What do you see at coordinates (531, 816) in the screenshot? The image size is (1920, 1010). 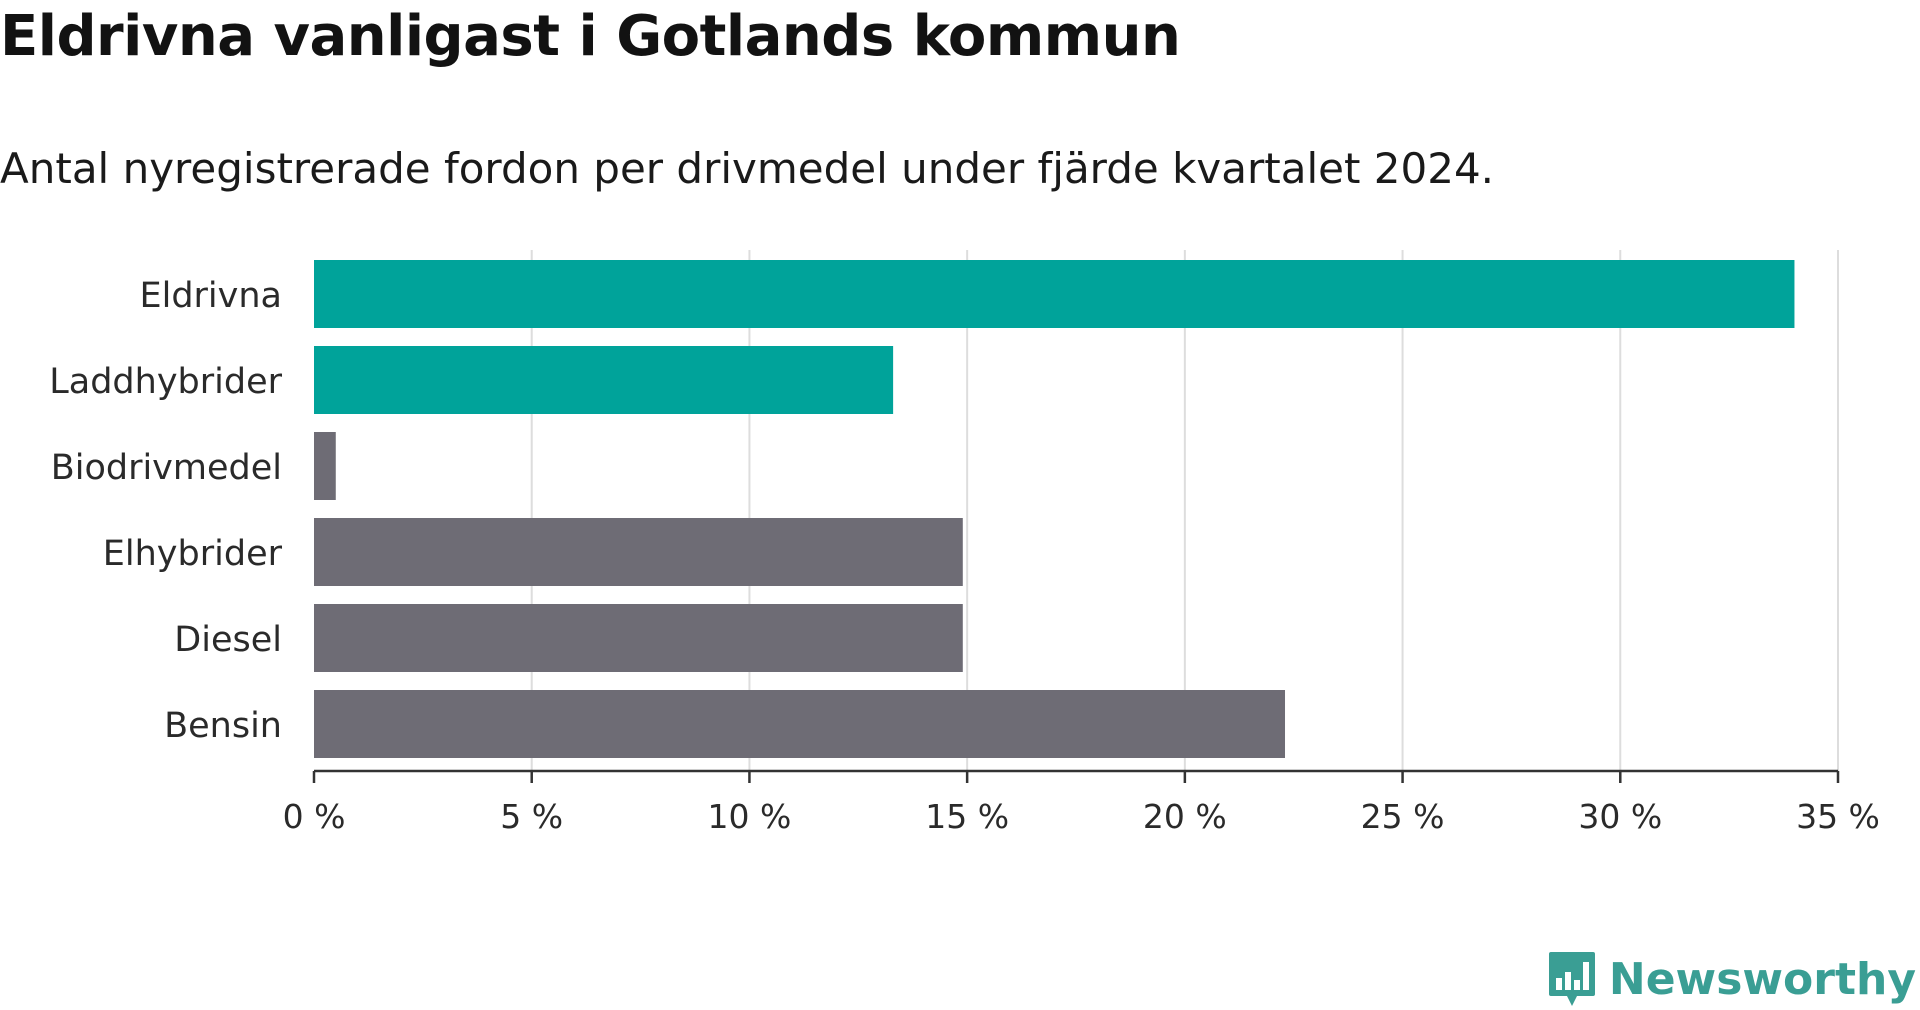 I see `x-tick-label: 5 %` at bounding box center [531, 816].